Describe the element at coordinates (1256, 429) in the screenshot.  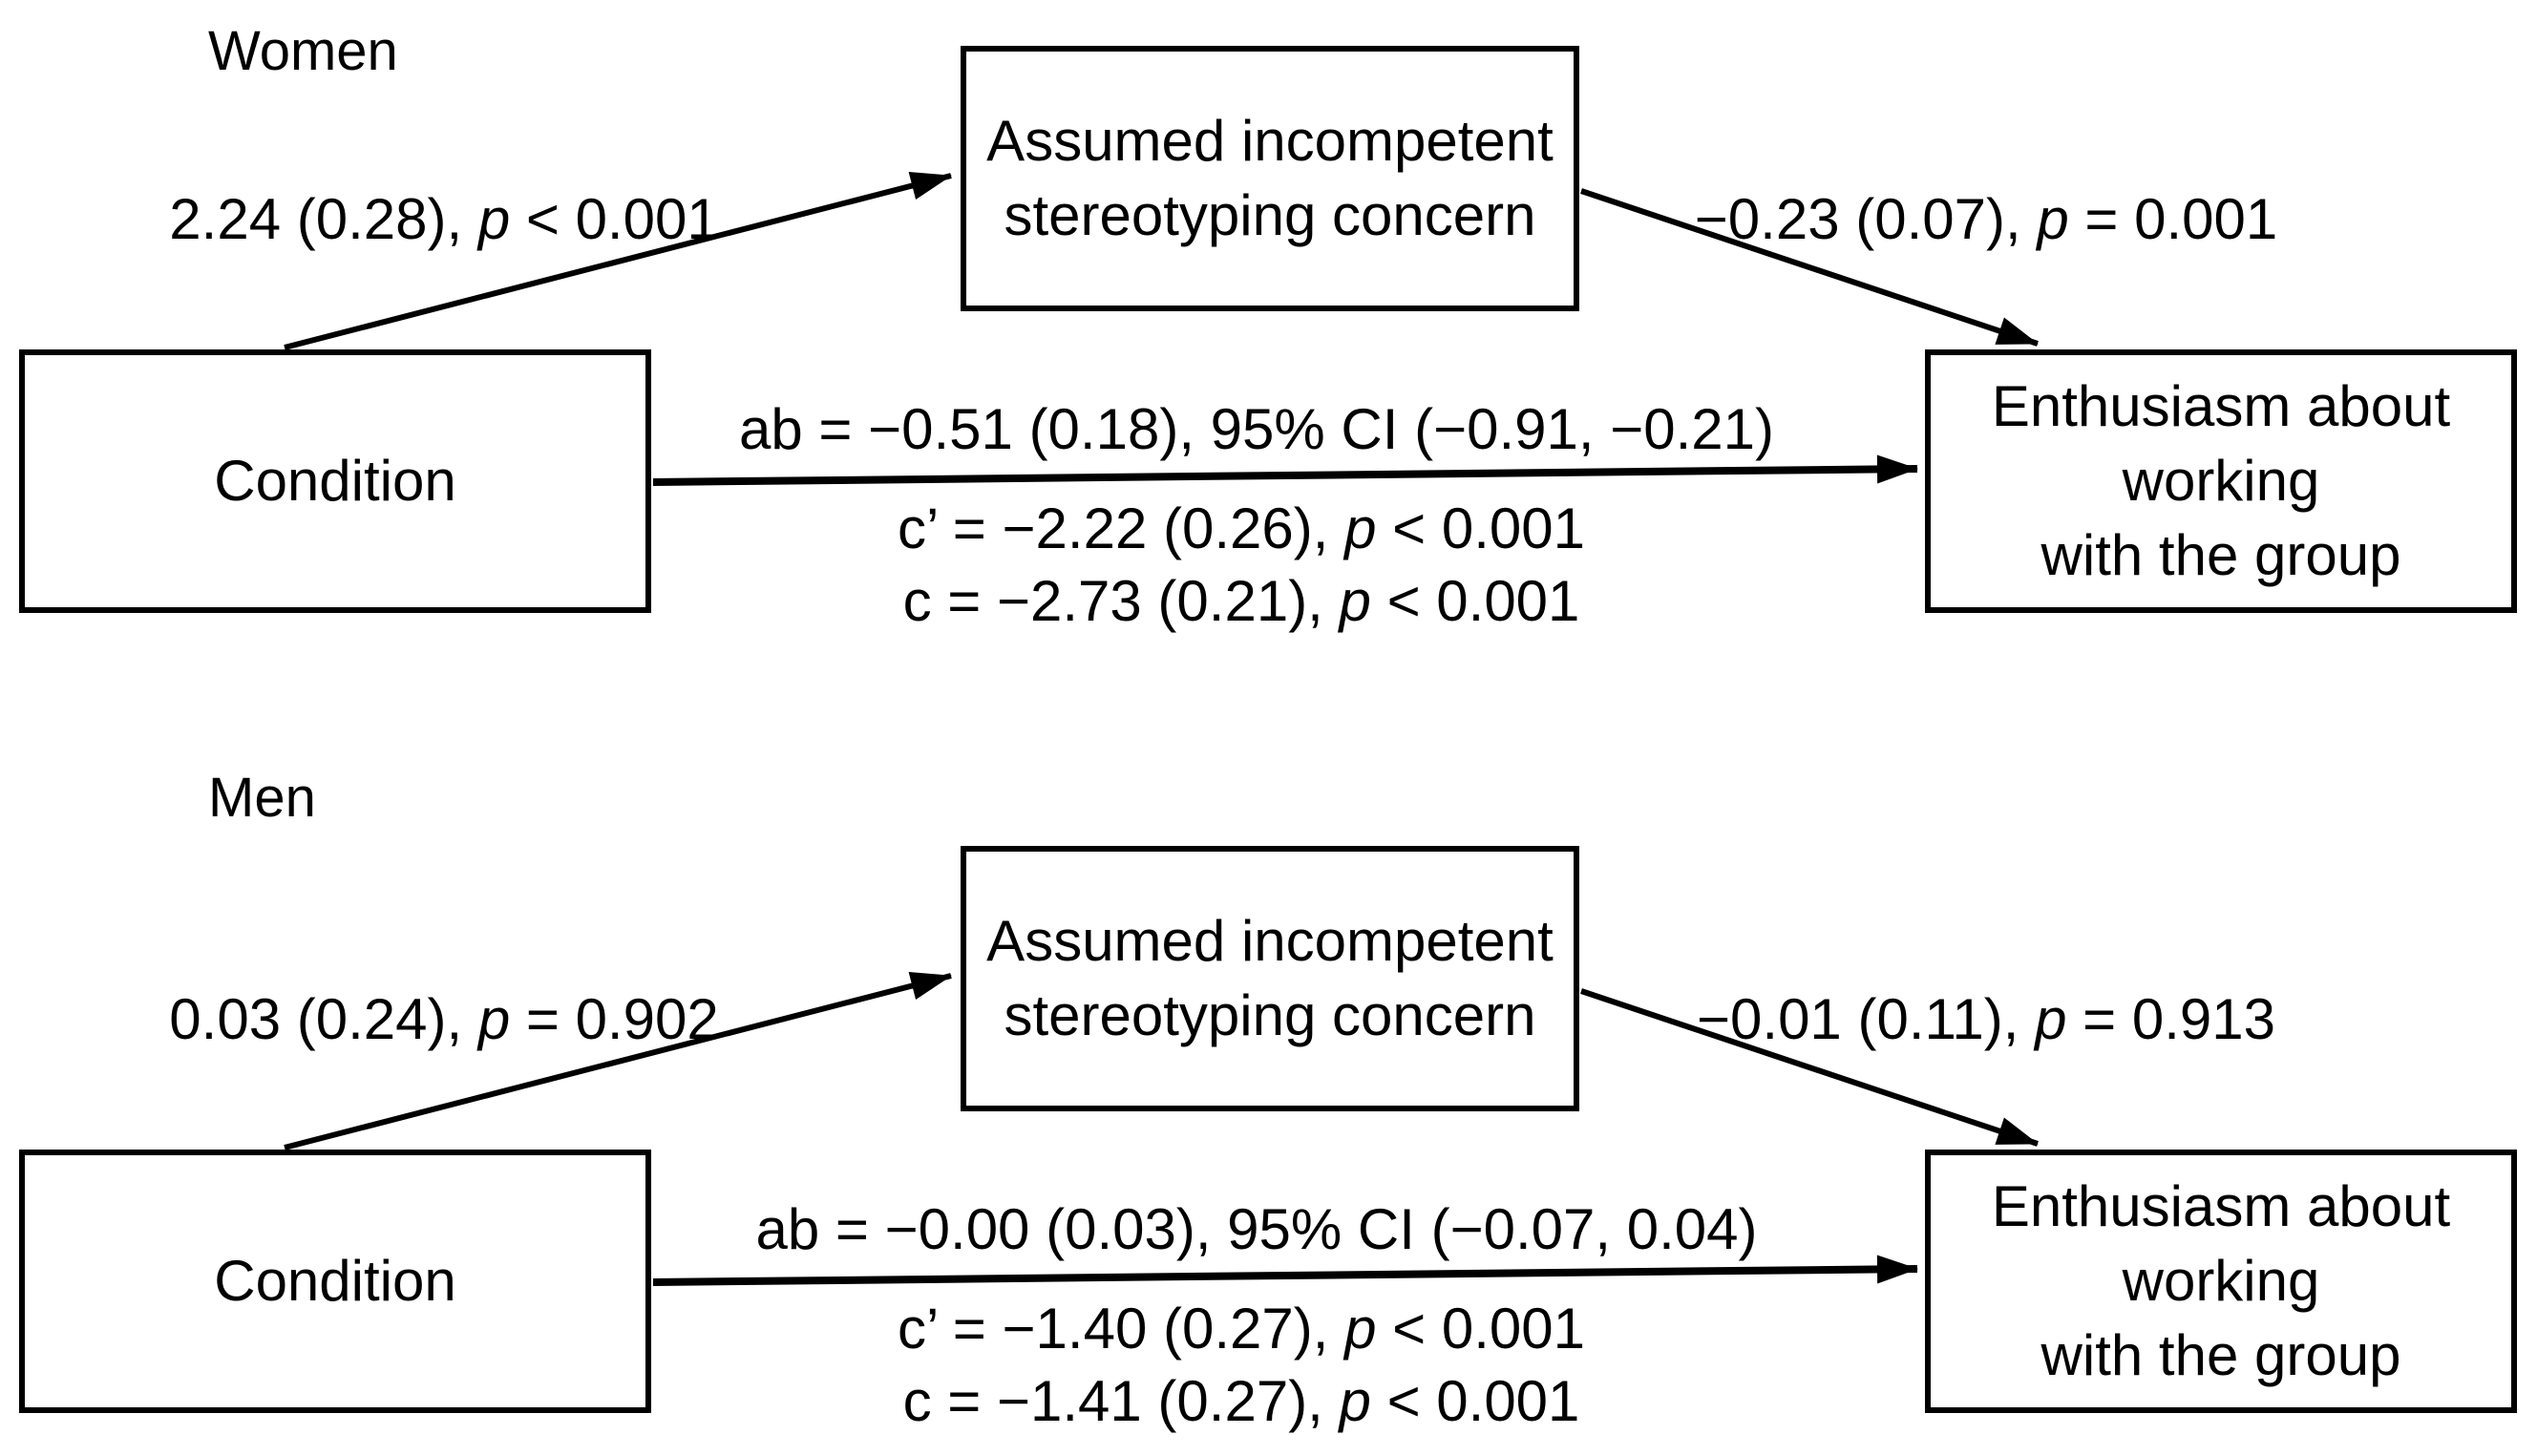
I see `indirect-effect-label: ab = −0.51 (0.18), 95% CI (−0.91, −0.21)` at that location.